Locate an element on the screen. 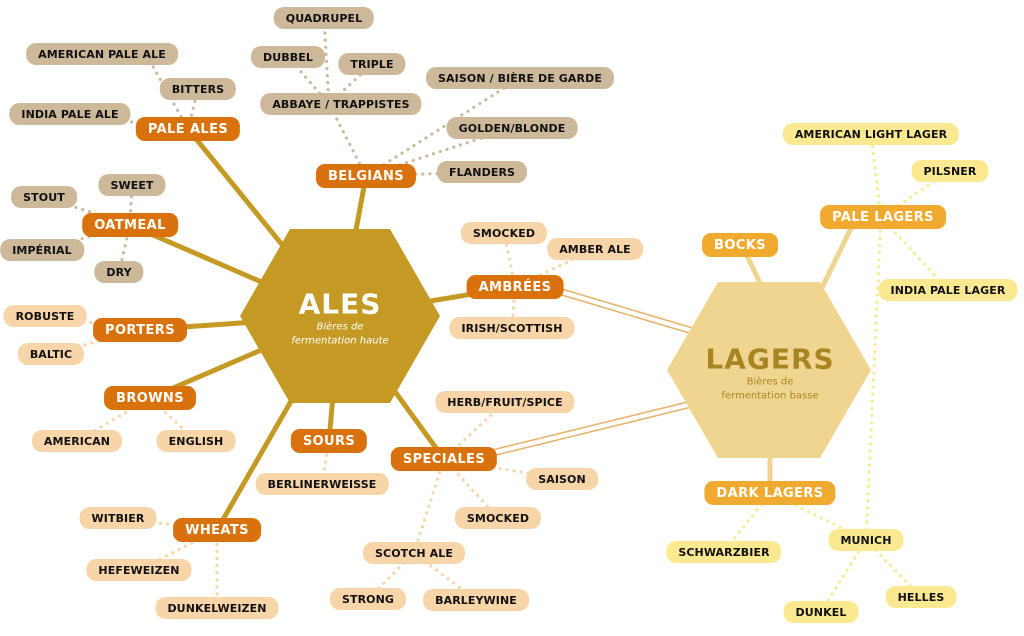 This screenshot has width=1024, height=636. style-smocked-ambree: SMOCKED is located at coordinates (504, 233).